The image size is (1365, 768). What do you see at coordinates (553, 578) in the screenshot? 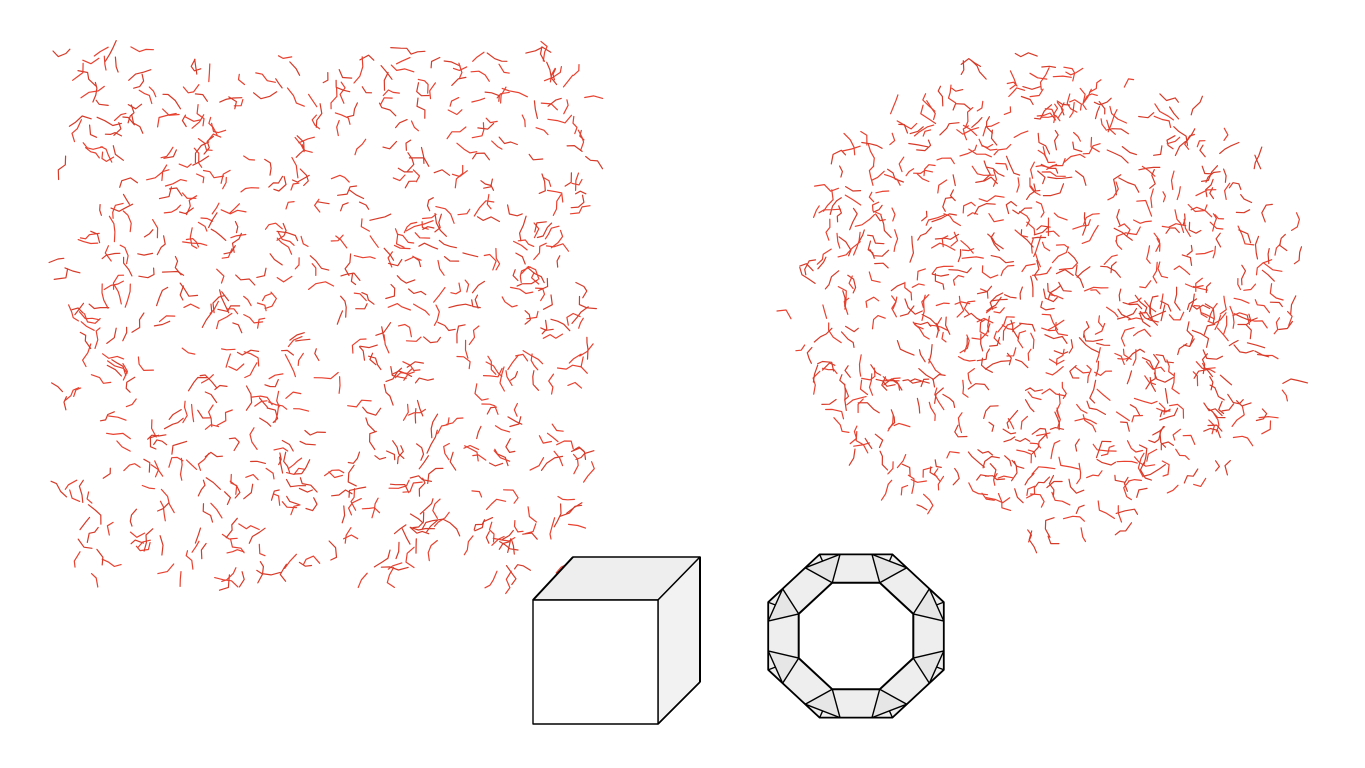
I see `cube-edge` at bounding box center [553, 578].